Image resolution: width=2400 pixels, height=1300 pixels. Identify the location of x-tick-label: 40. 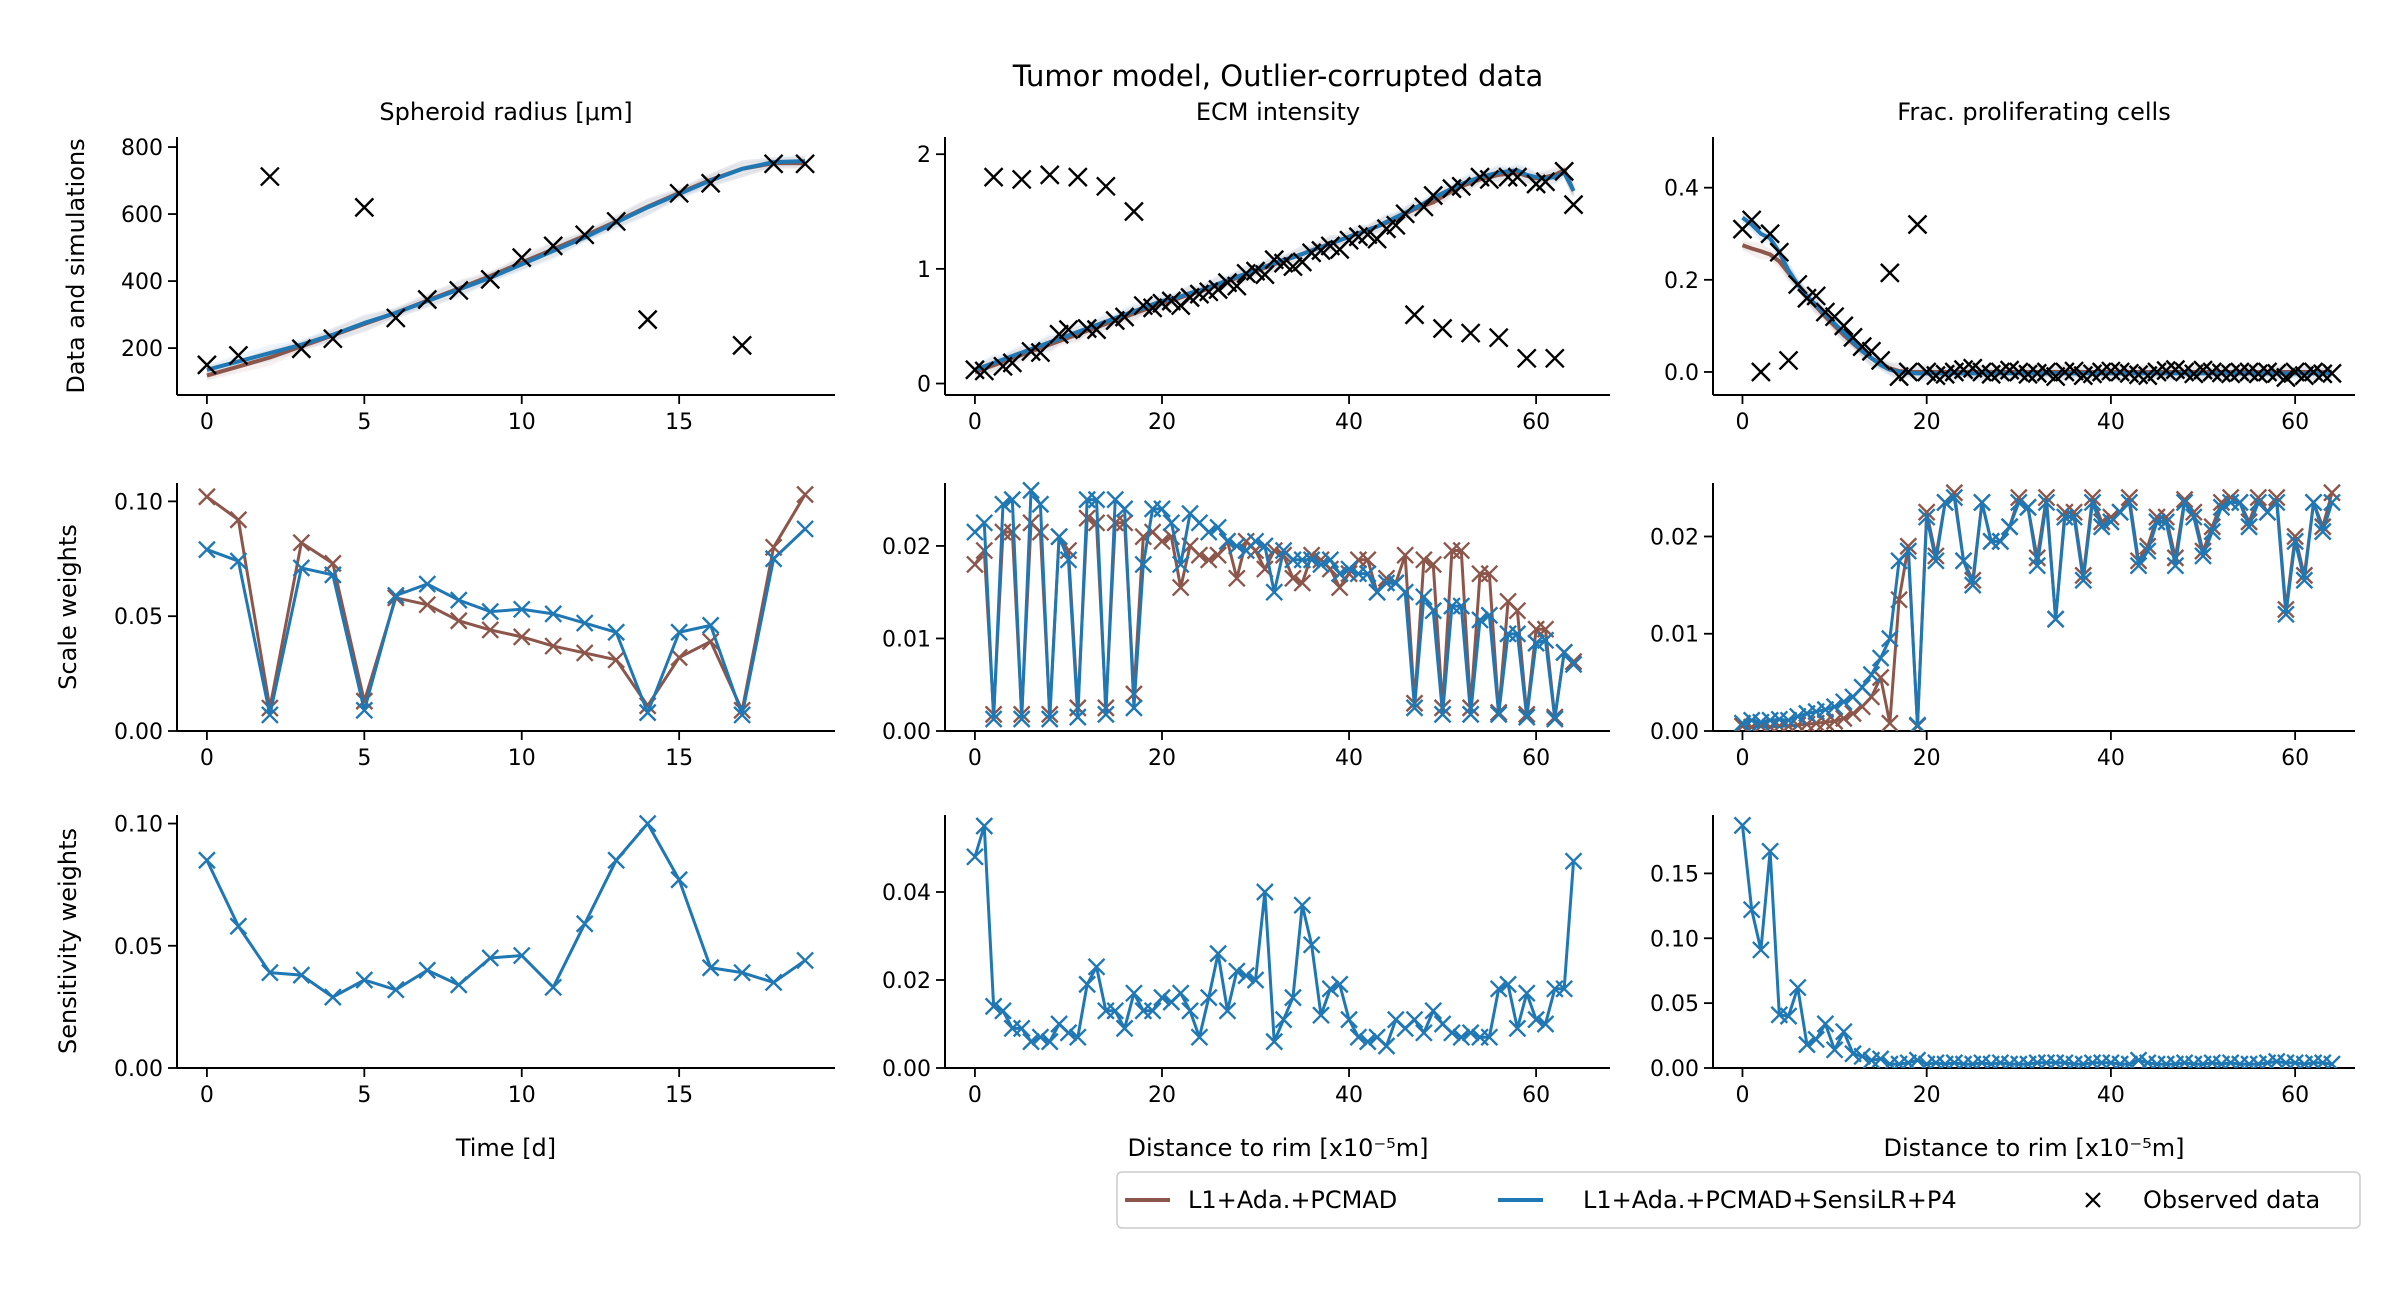
(2111, 1095).